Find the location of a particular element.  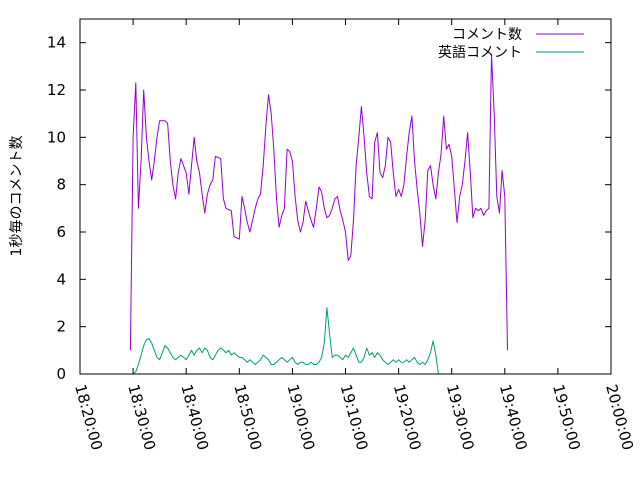

y-tick-label: 4 is located at coordinates (61, 279).